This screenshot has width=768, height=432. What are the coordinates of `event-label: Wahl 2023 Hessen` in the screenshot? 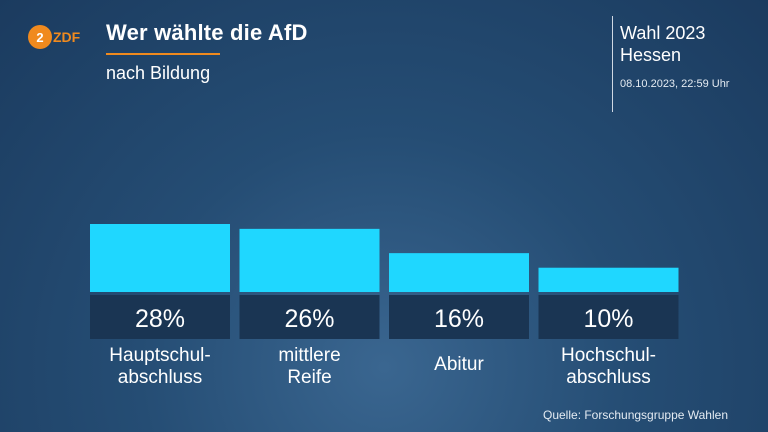 It's located at (662, 44).